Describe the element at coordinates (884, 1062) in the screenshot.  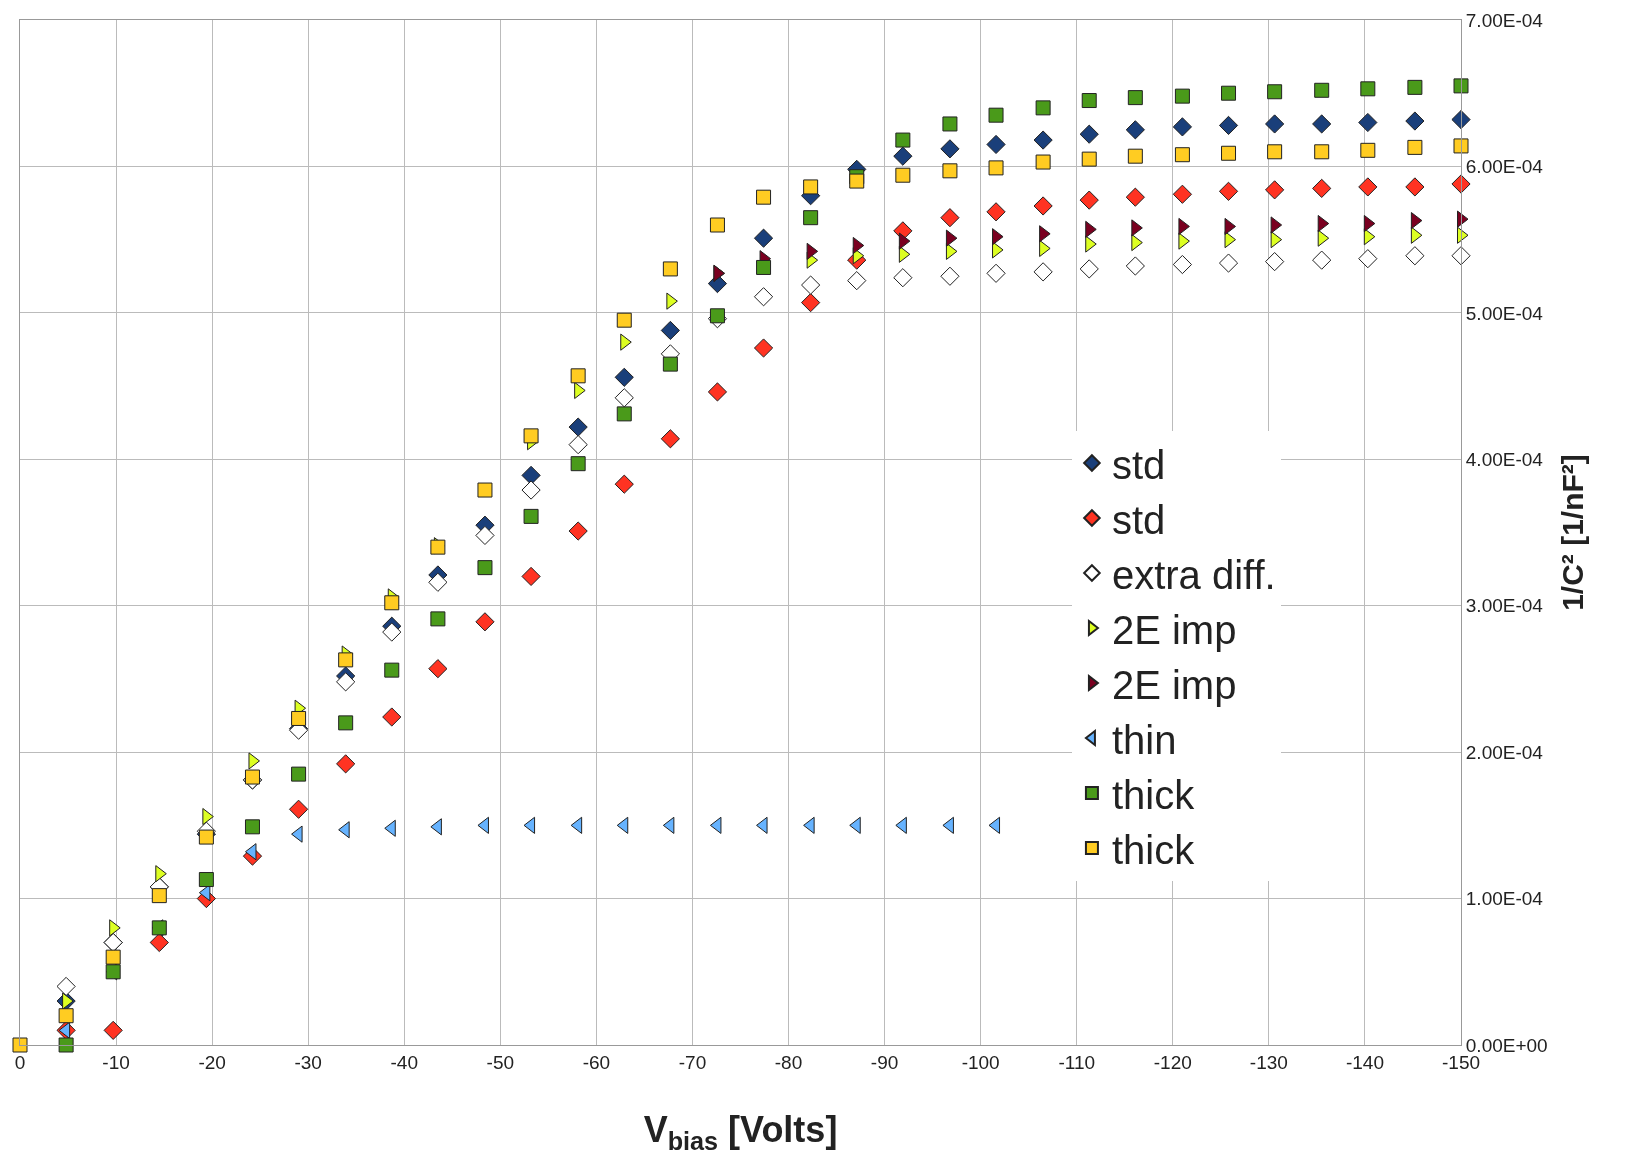
I see `x-tick-label: -90` at that location.